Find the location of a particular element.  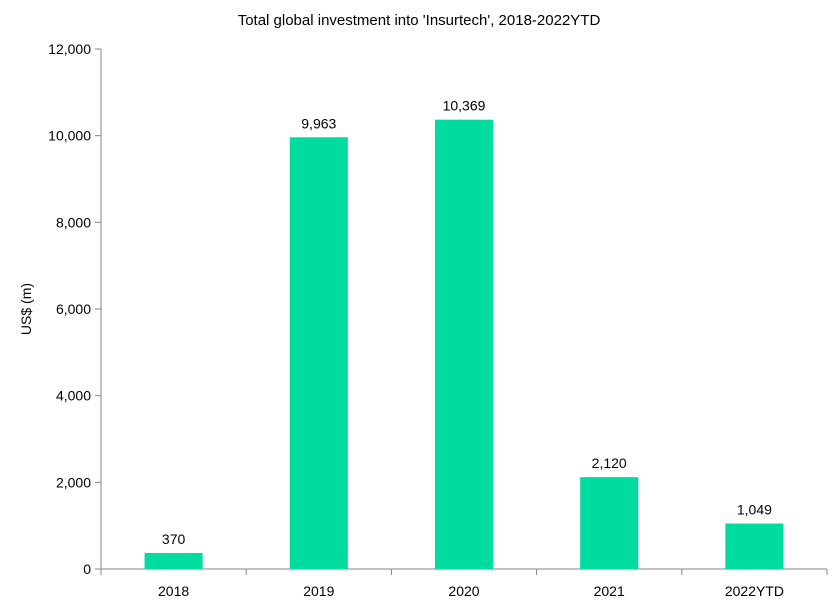

bar-value-label: 10,369 is located at coordinates (464, 106).